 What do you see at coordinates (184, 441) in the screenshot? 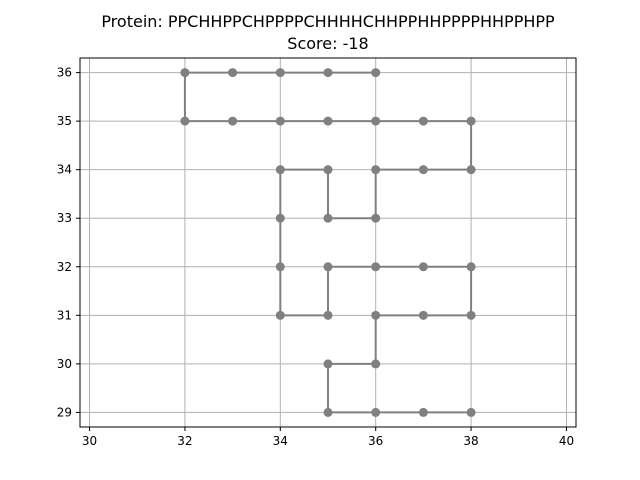
I see `x-tick-label: 32` at bounding box center [184, 441].